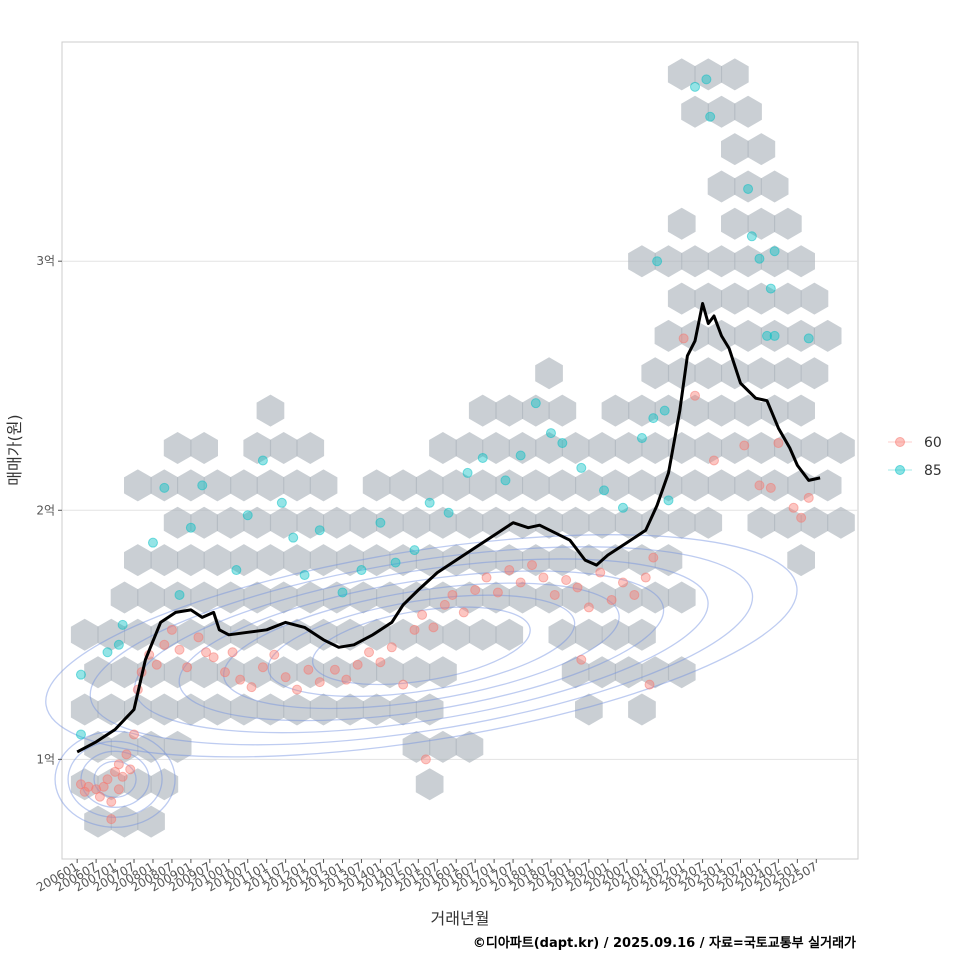 The height and width of the screenshot is (960, 960). What do you see at coordinates (933, 471) in the screenshot?
I see `legend-label-85: 85` at bounding box center [933, 471].